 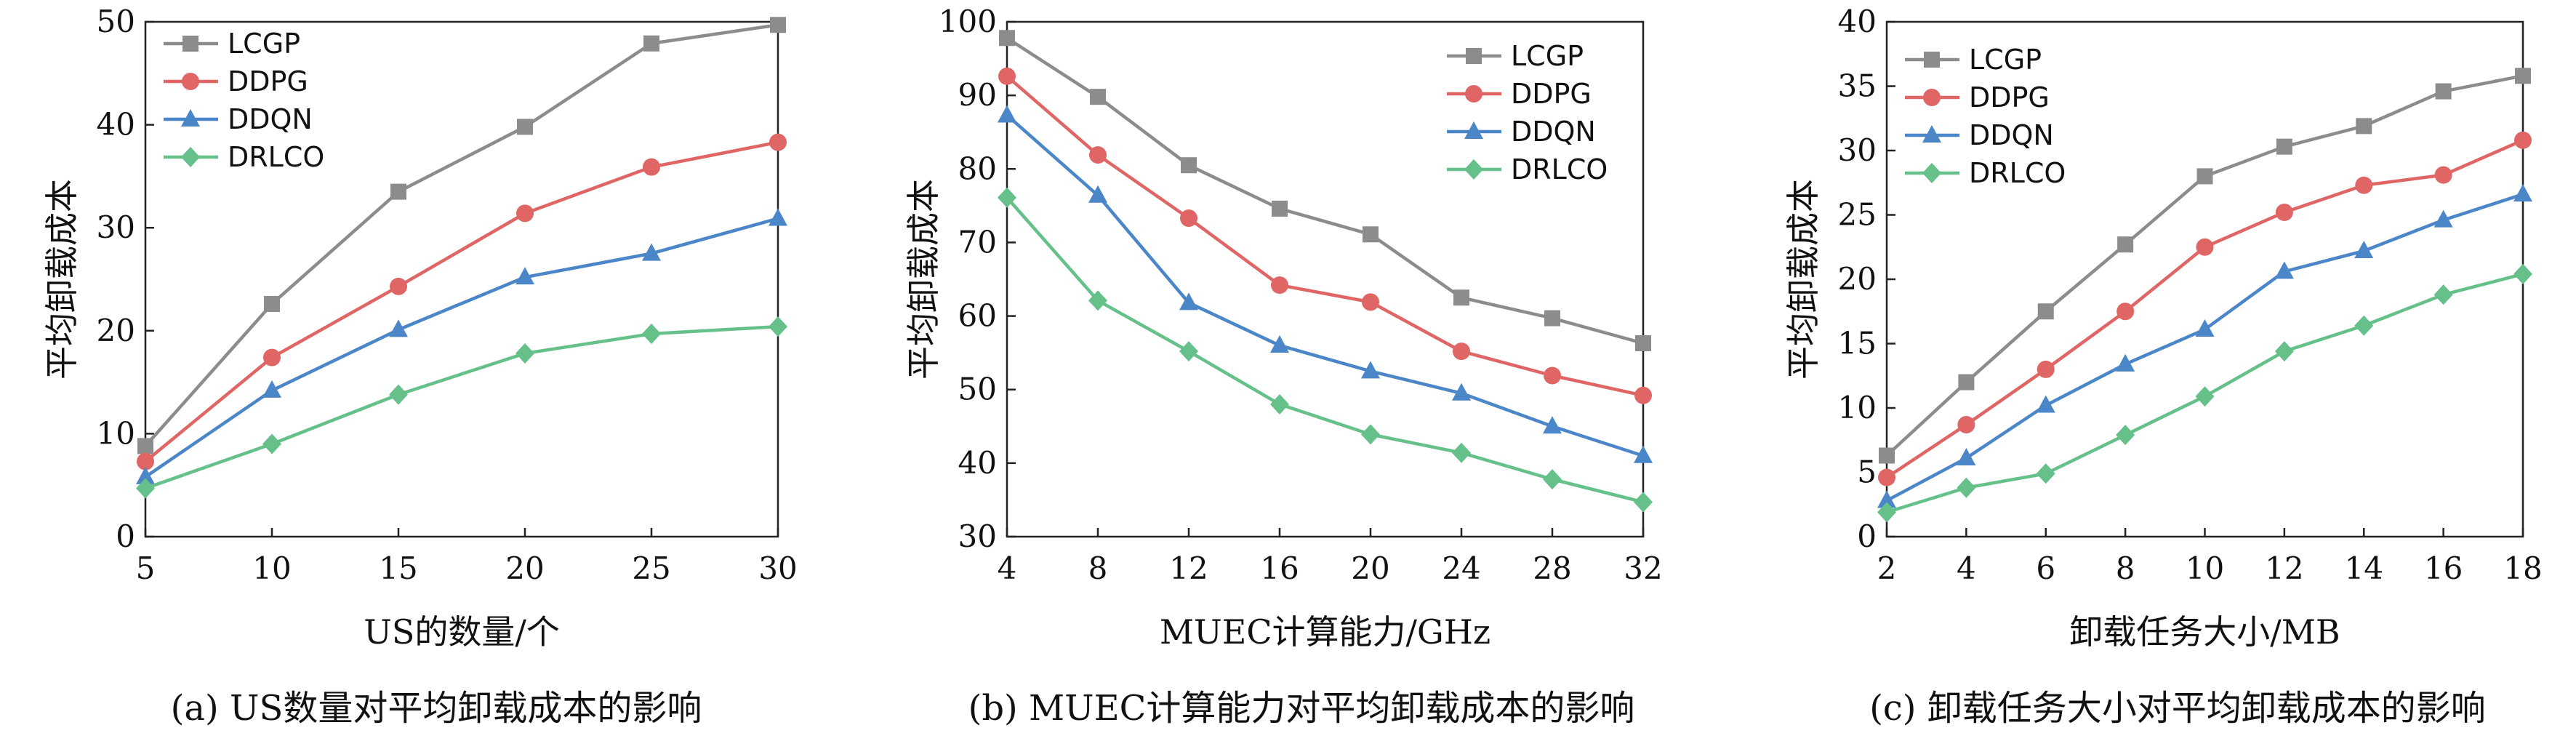 I want to click on x-tick-label: 18, so click(x=2522, y=568).